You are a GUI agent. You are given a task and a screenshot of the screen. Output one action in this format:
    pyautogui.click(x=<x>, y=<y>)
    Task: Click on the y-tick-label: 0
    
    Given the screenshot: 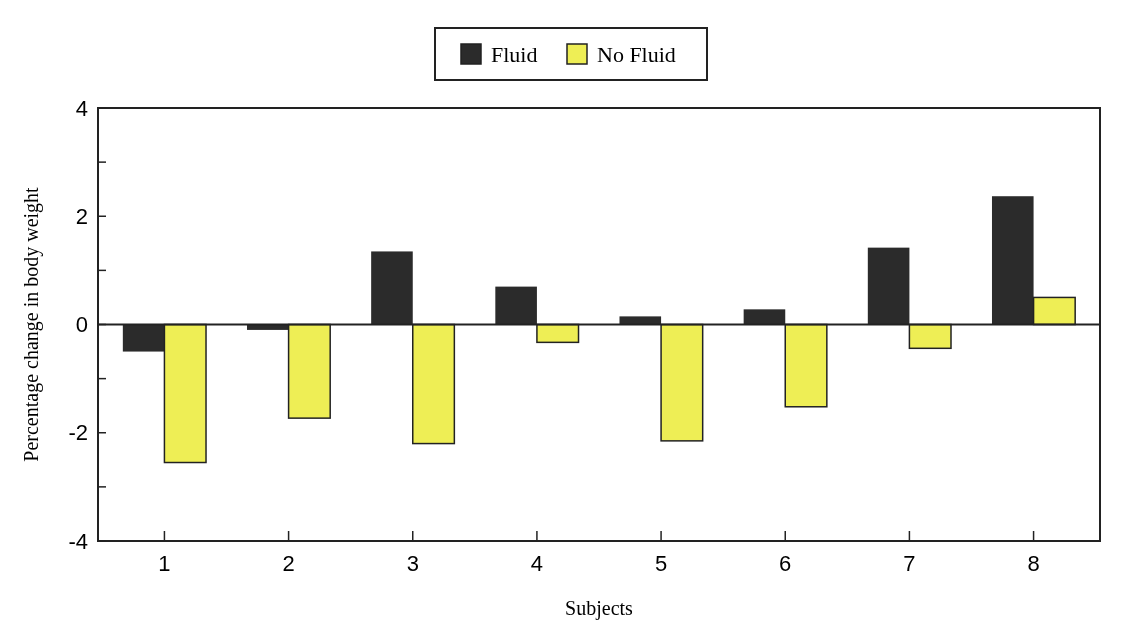 What is the action you would take?
    pyautogui.click(x=81, y=325)
    